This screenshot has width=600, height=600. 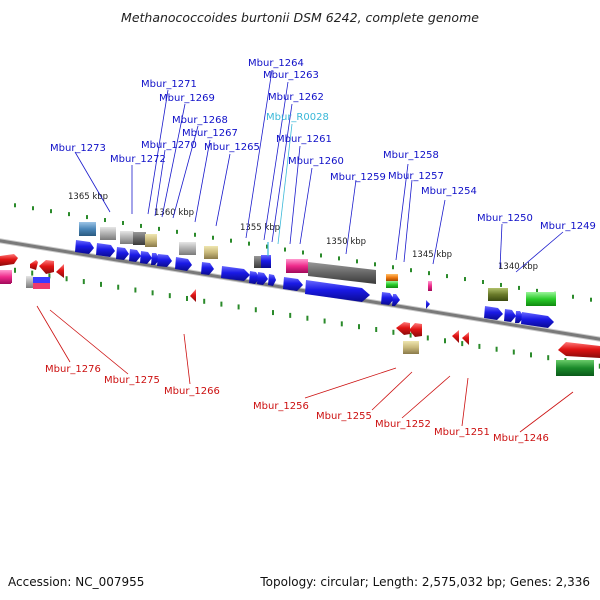 I want to click on scale-label-1365: 1365 kbp, so click(x=88, y=197).